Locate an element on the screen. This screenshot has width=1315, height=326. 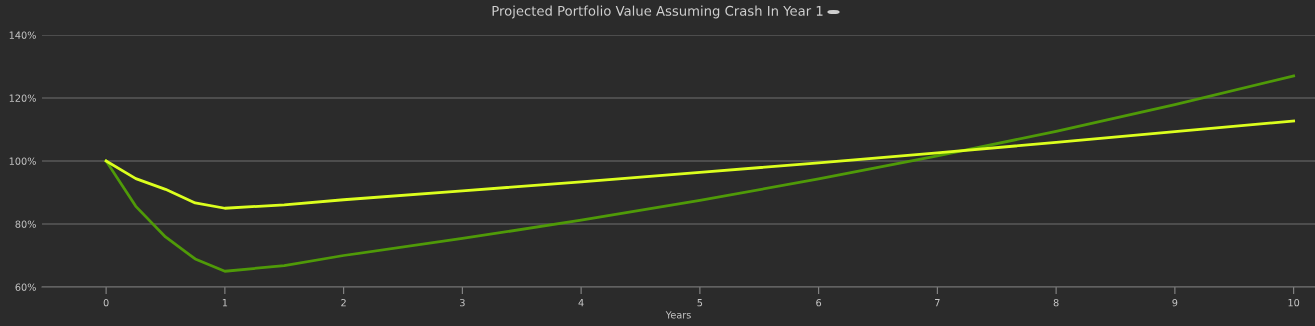
x-tick-label: 8 is located at coordinates (1056, 302).